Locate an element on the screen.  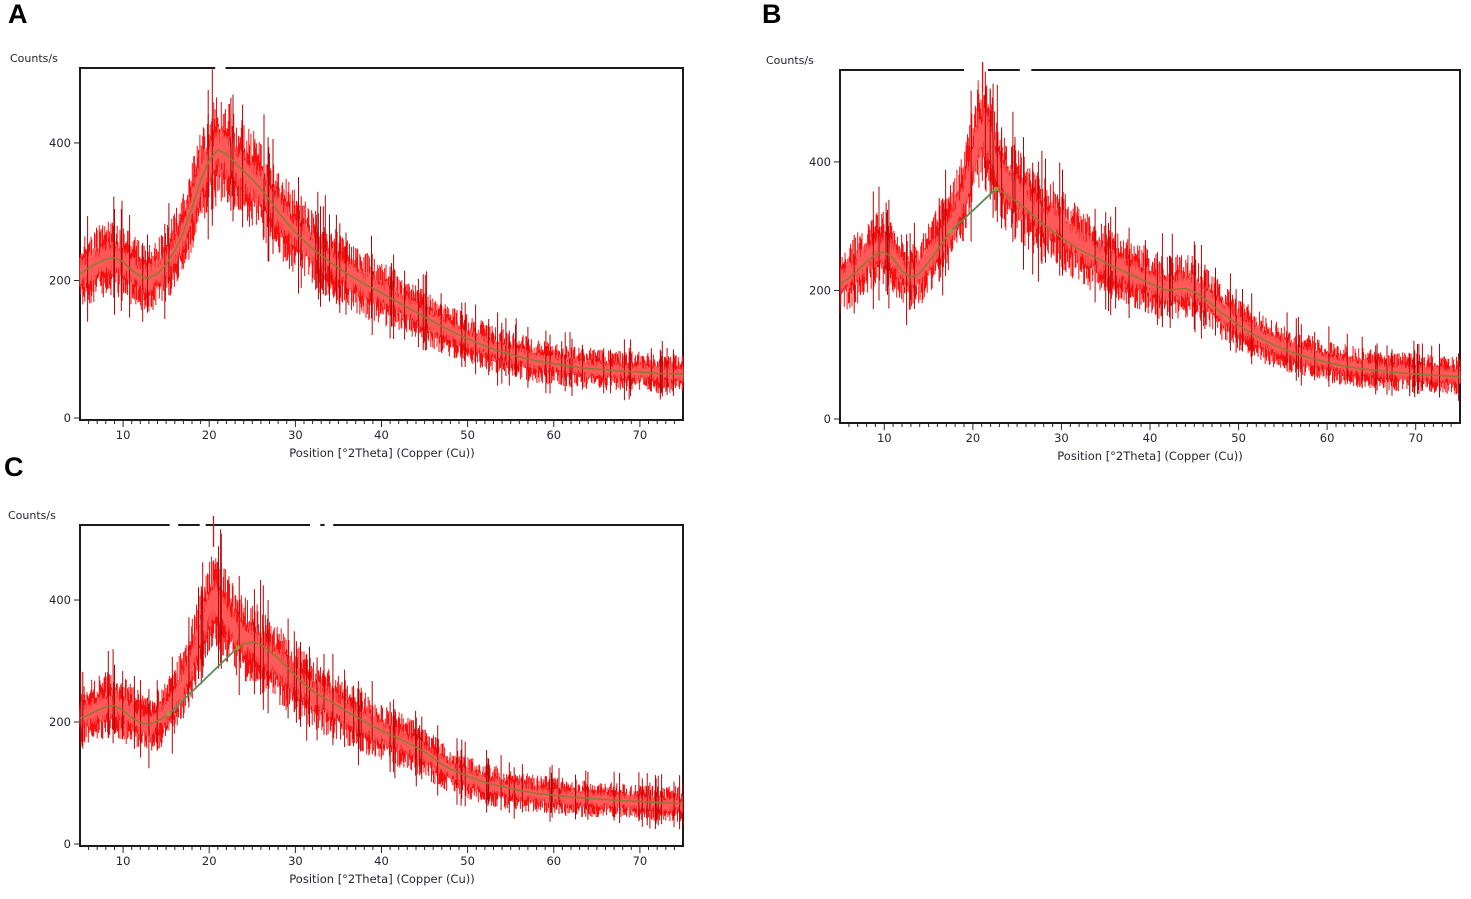
raw-counts-spikes is located at coordinates (382, 679).